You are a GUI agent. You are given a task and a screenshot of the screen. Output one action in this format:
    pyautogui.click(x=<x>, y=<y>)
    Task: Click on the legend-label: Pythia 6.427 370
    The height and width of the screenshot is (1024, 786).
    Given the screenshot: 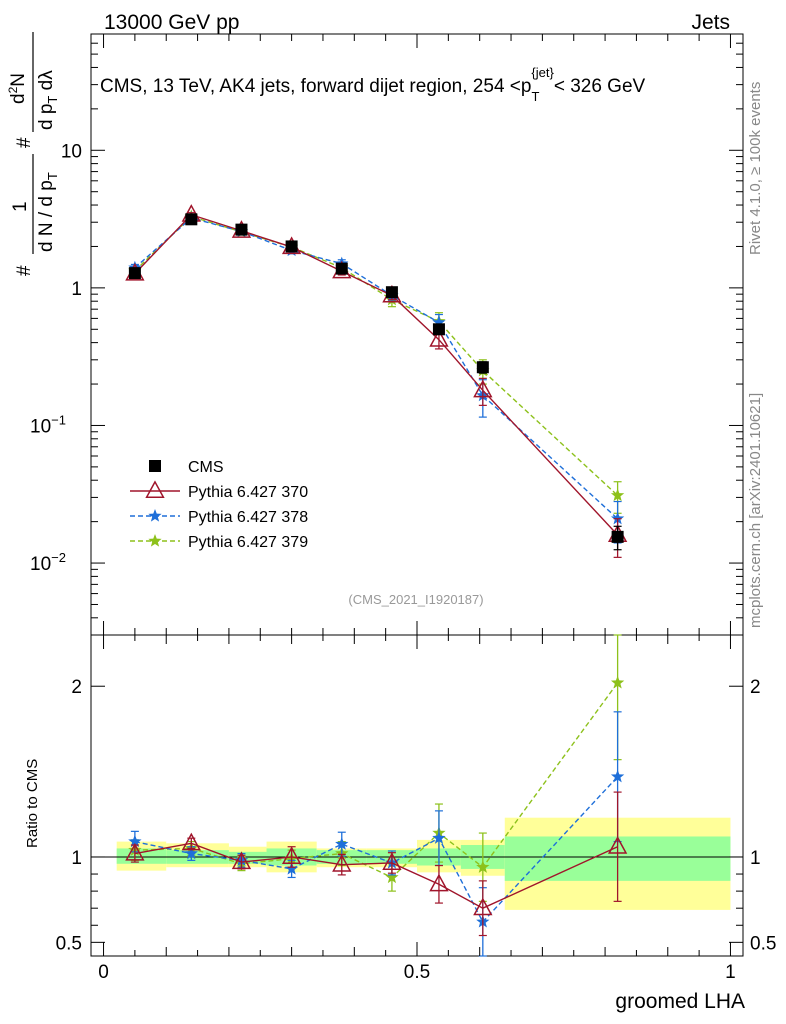 What is the action you would take?
    pyautogui.click(x=248, y=492)
    